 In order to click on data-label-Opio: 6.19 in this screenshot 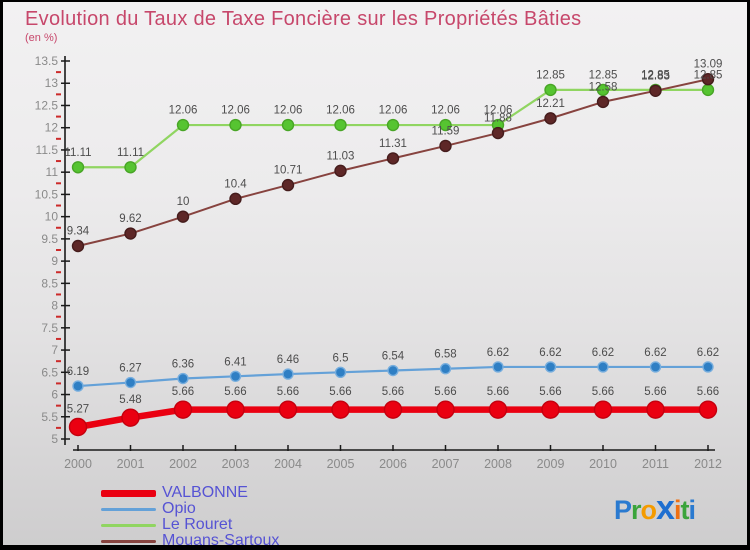, I will do `click(78, 372)`.